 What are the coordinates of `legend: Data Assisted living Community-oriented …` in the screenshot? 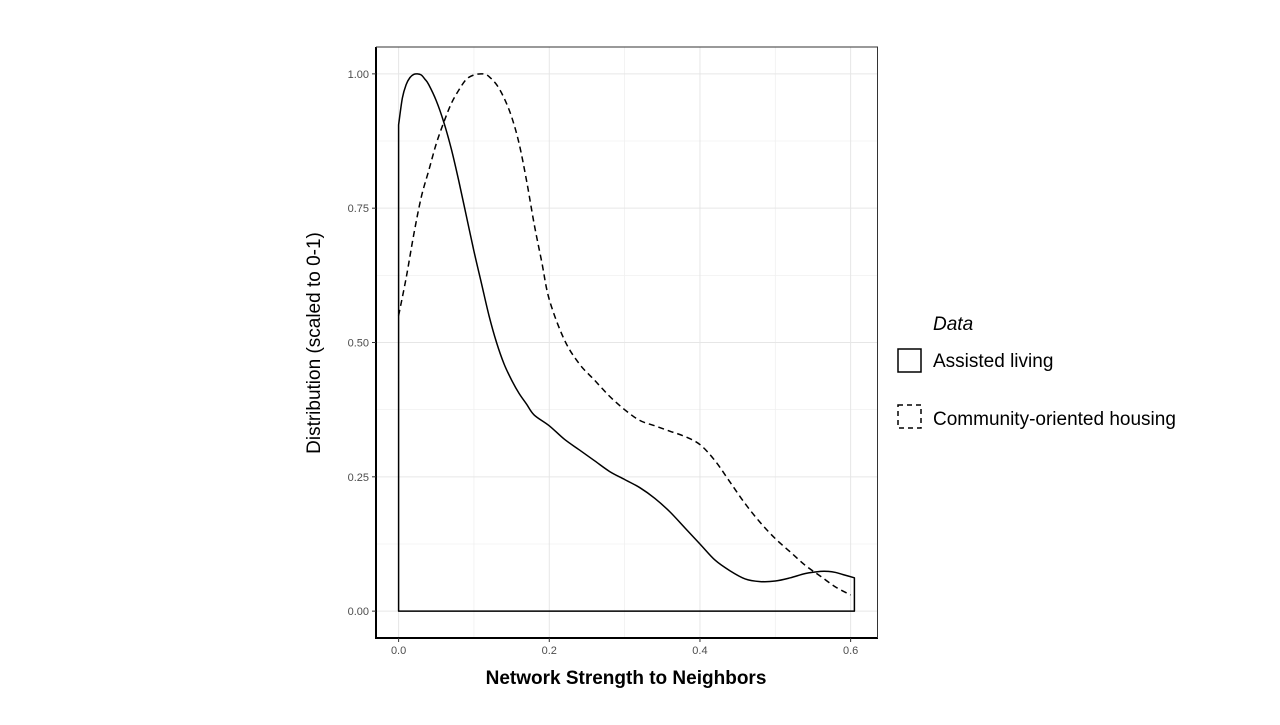 It's located at (1036, 372).